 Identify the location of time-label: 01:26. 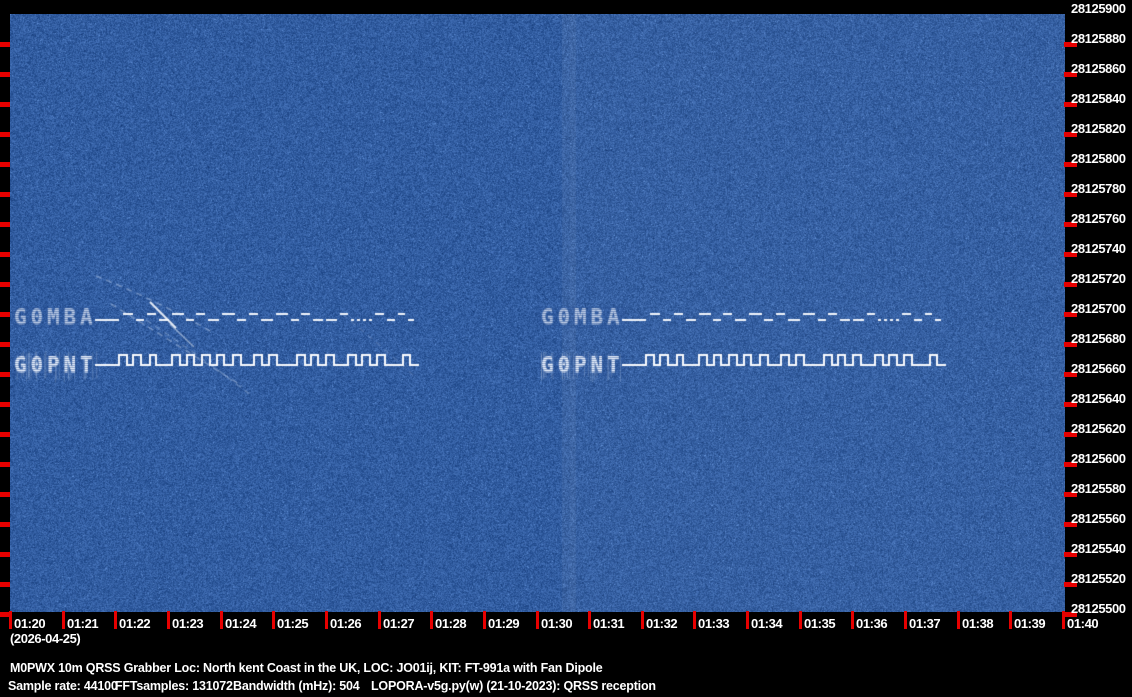
(346, 623).